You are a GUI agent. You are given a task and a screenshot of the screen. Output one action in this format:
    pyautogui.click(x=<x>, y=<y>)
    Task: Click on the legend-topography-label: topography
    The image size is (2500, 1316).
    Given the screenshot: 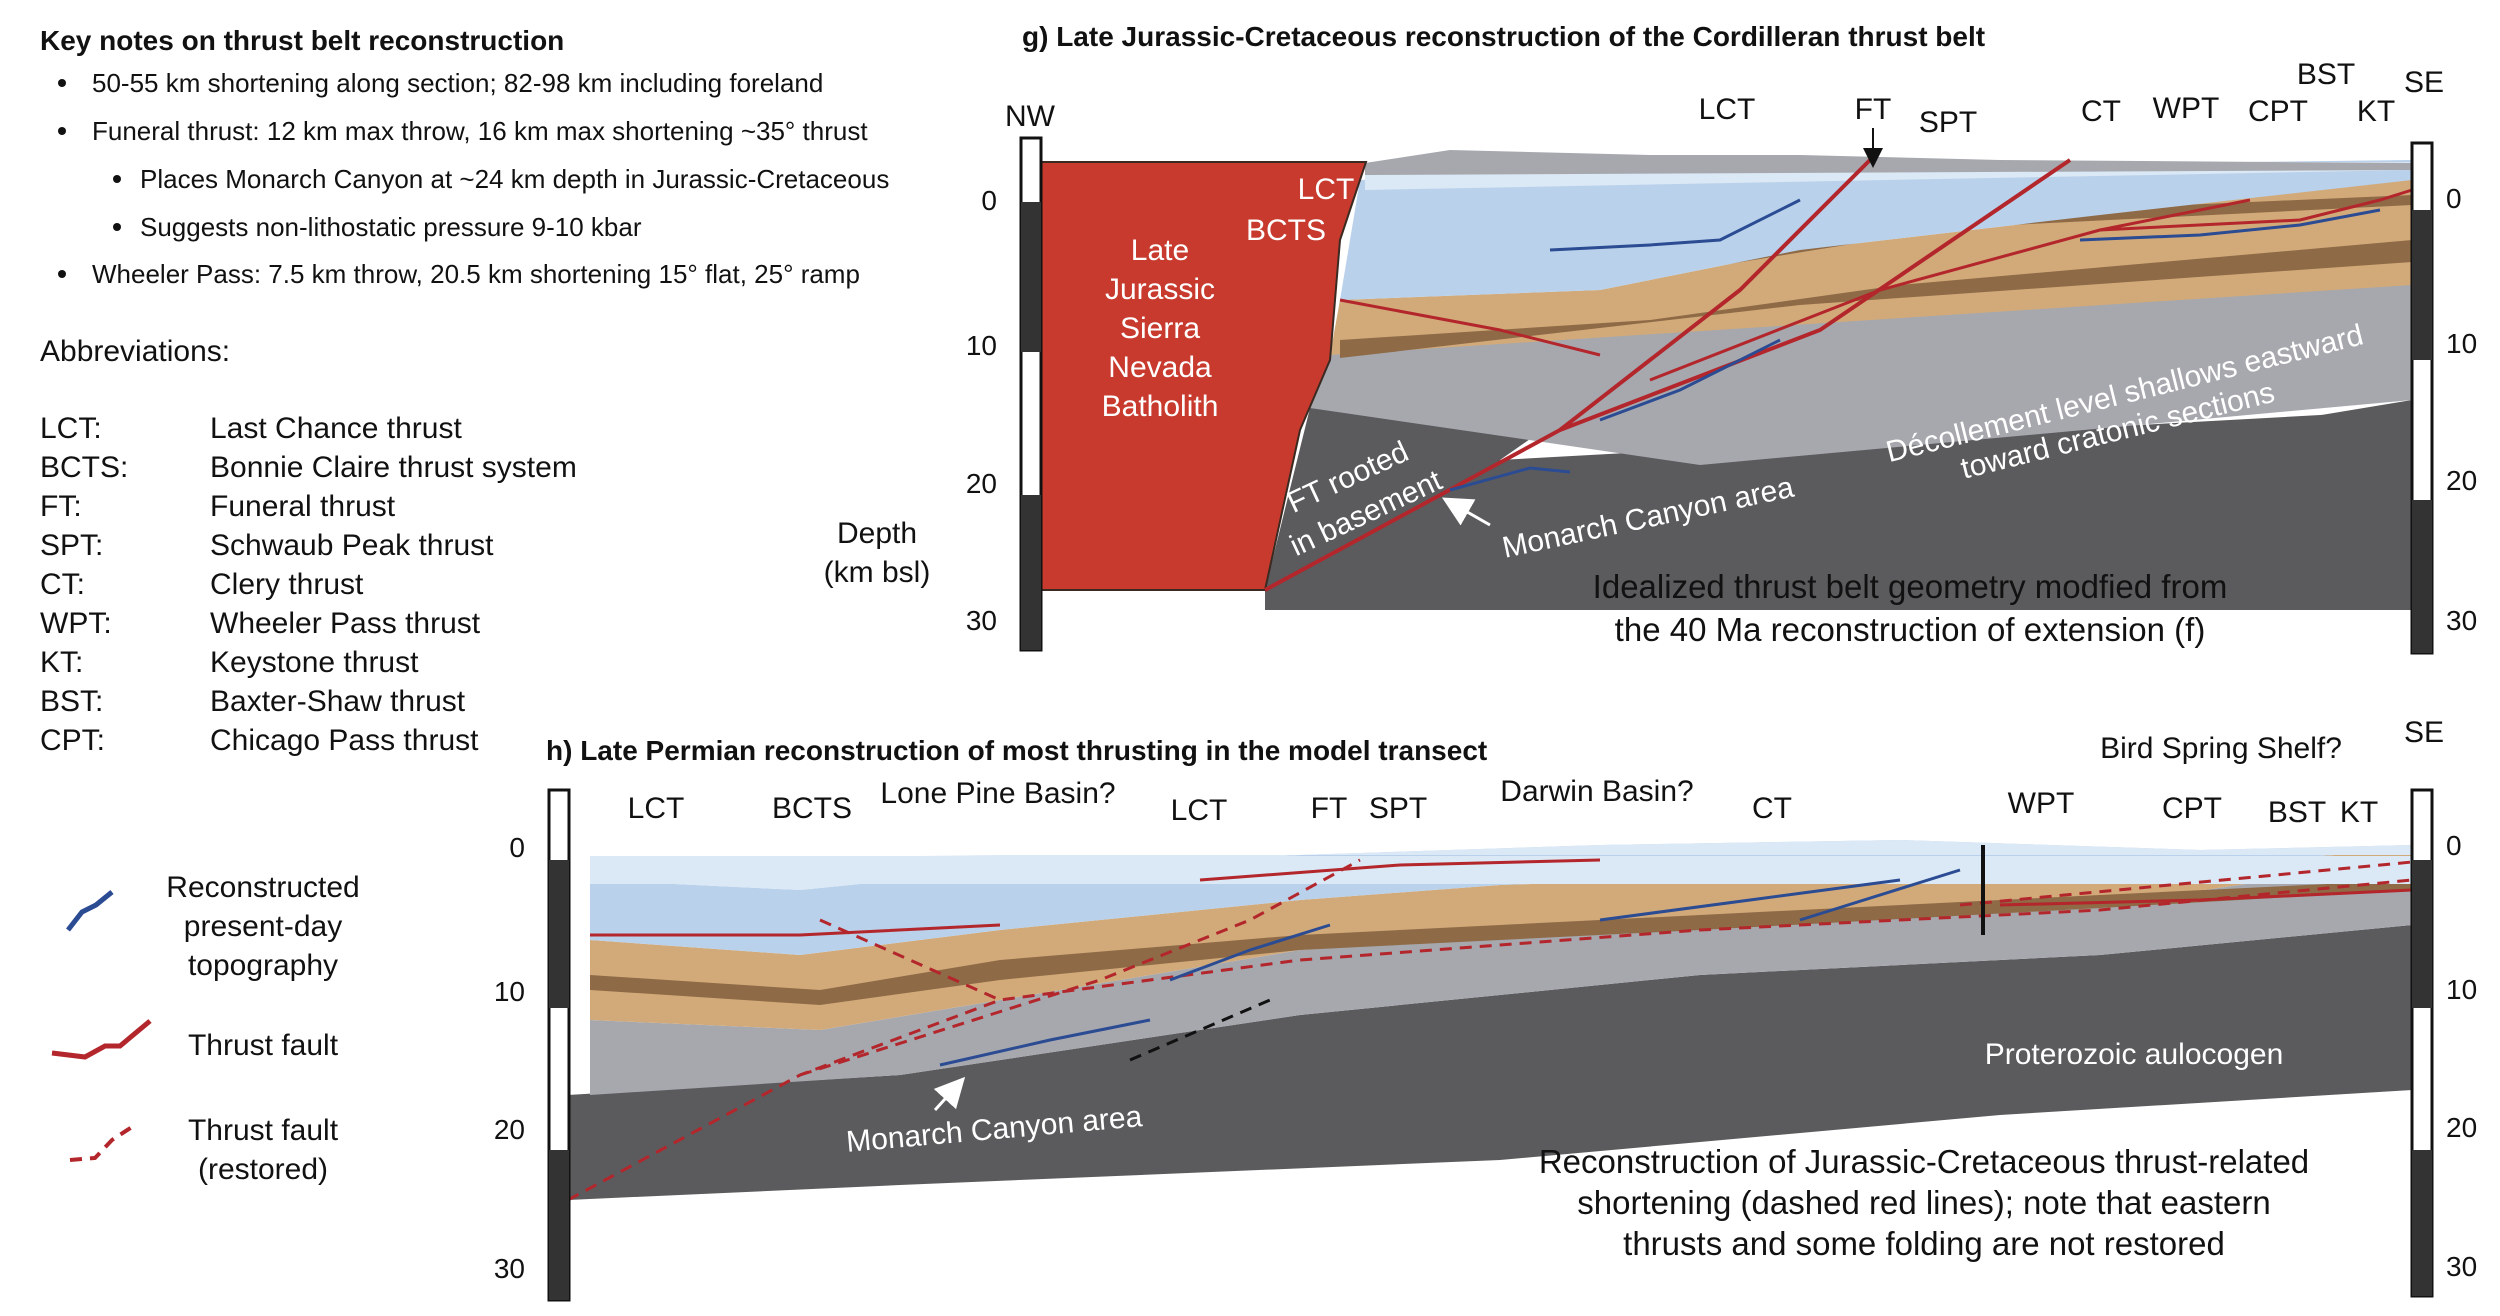 What is the action you would take?
    pyautogui.click(x=263, y=965)
    